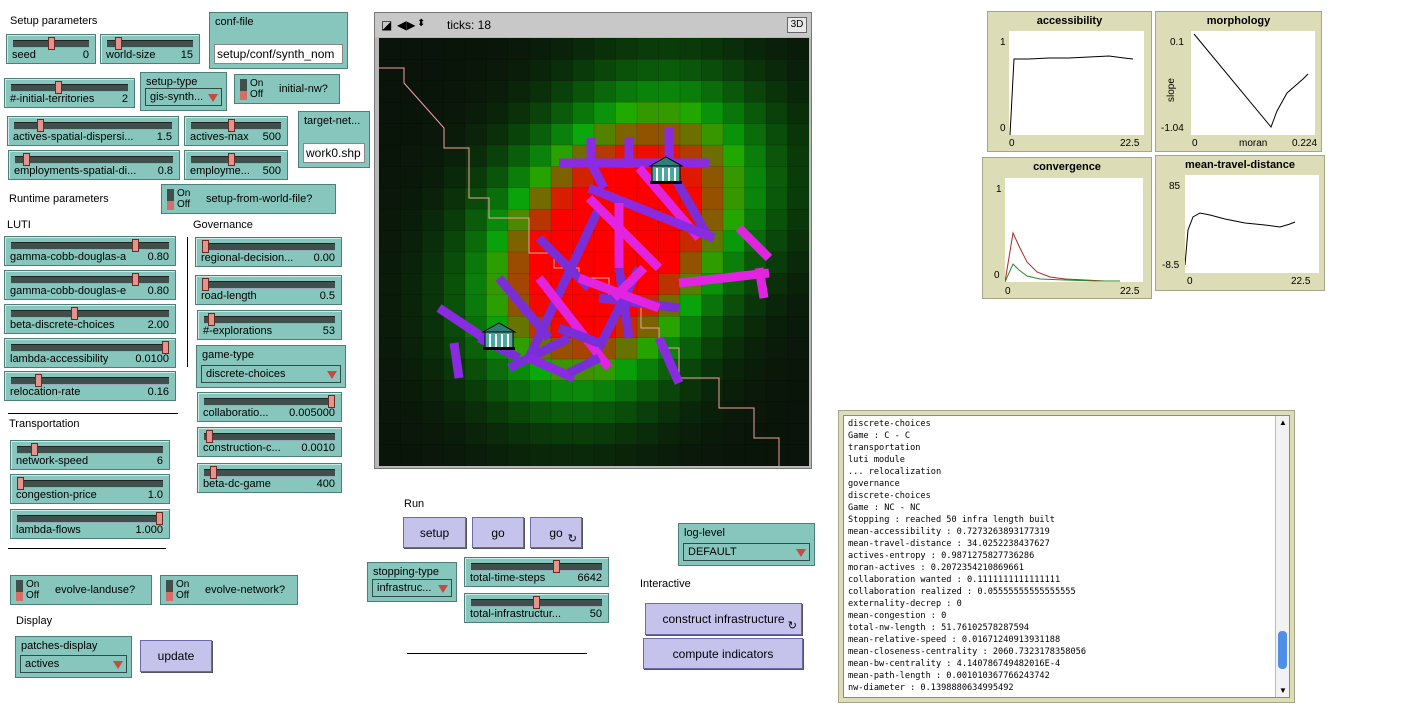 The height and width of the screenshot is (713, 1415). Describe the element at coordinates (81, 590) in the screenshot. I see `evolve-landuse-switch: On Off evolve-landuse?` at that location.